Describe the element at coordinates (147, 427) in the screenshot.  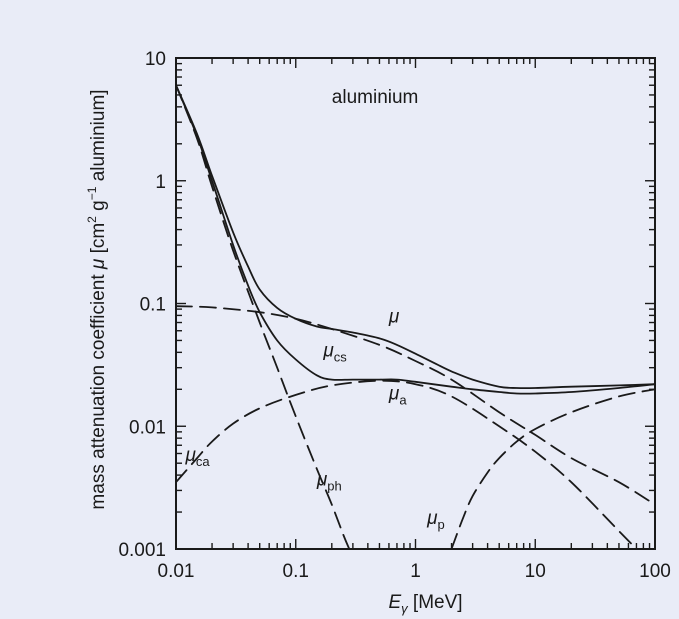
I see `y-tick-label: 0.01` at that location.